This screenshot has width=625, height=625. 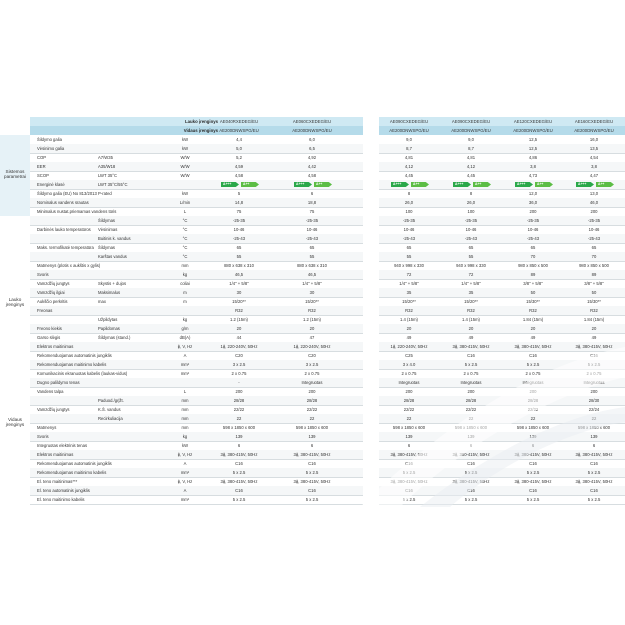 What do you see at coordinates (185, 292) in the screenshot?
I see `row-unit: m` at bounding box center [185, 292].